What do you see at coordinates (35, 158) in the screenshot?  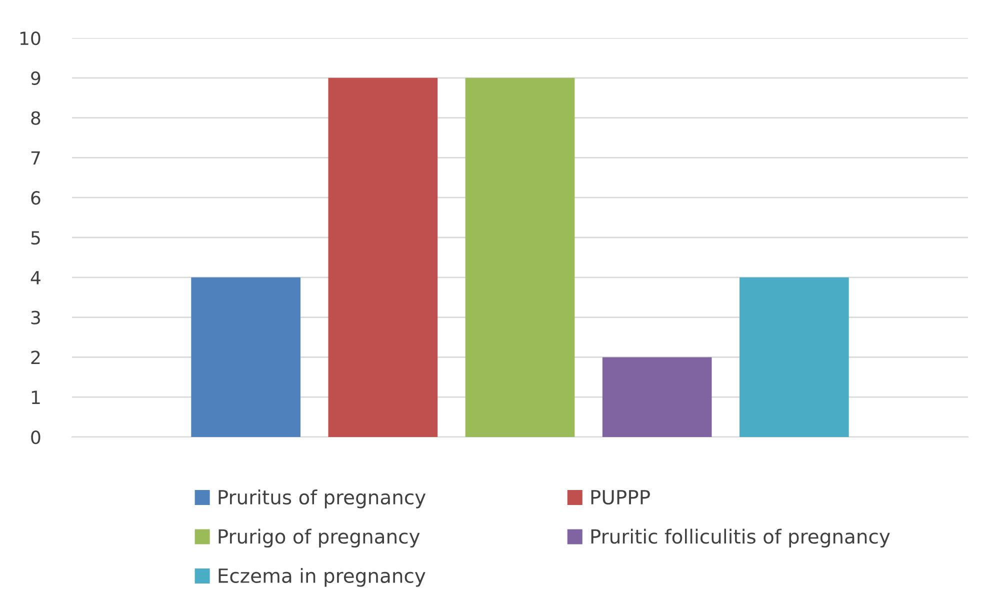 I see `y-tick-label: 7` at bounding box center [35, 158].